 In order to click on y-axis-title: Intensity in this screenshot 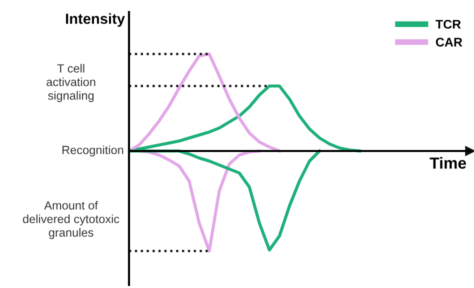, I will do `click(95, 20)`.